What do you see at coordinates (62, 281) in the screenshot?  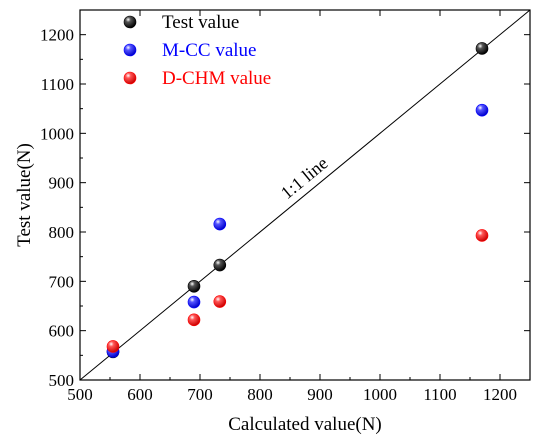 I see `y-tick-label: 700` at bounding box center [62, 281].